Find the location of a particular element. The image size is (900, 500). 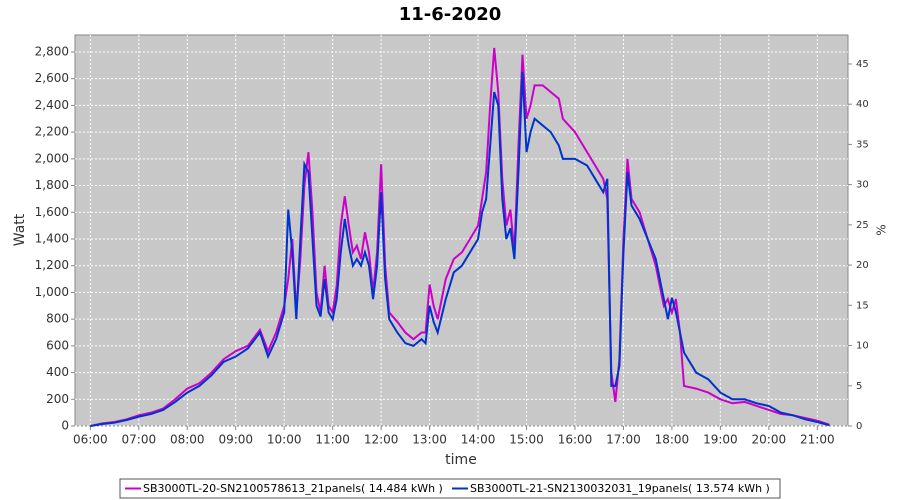

x-axis-label: time is located at coordinates (461, 460).